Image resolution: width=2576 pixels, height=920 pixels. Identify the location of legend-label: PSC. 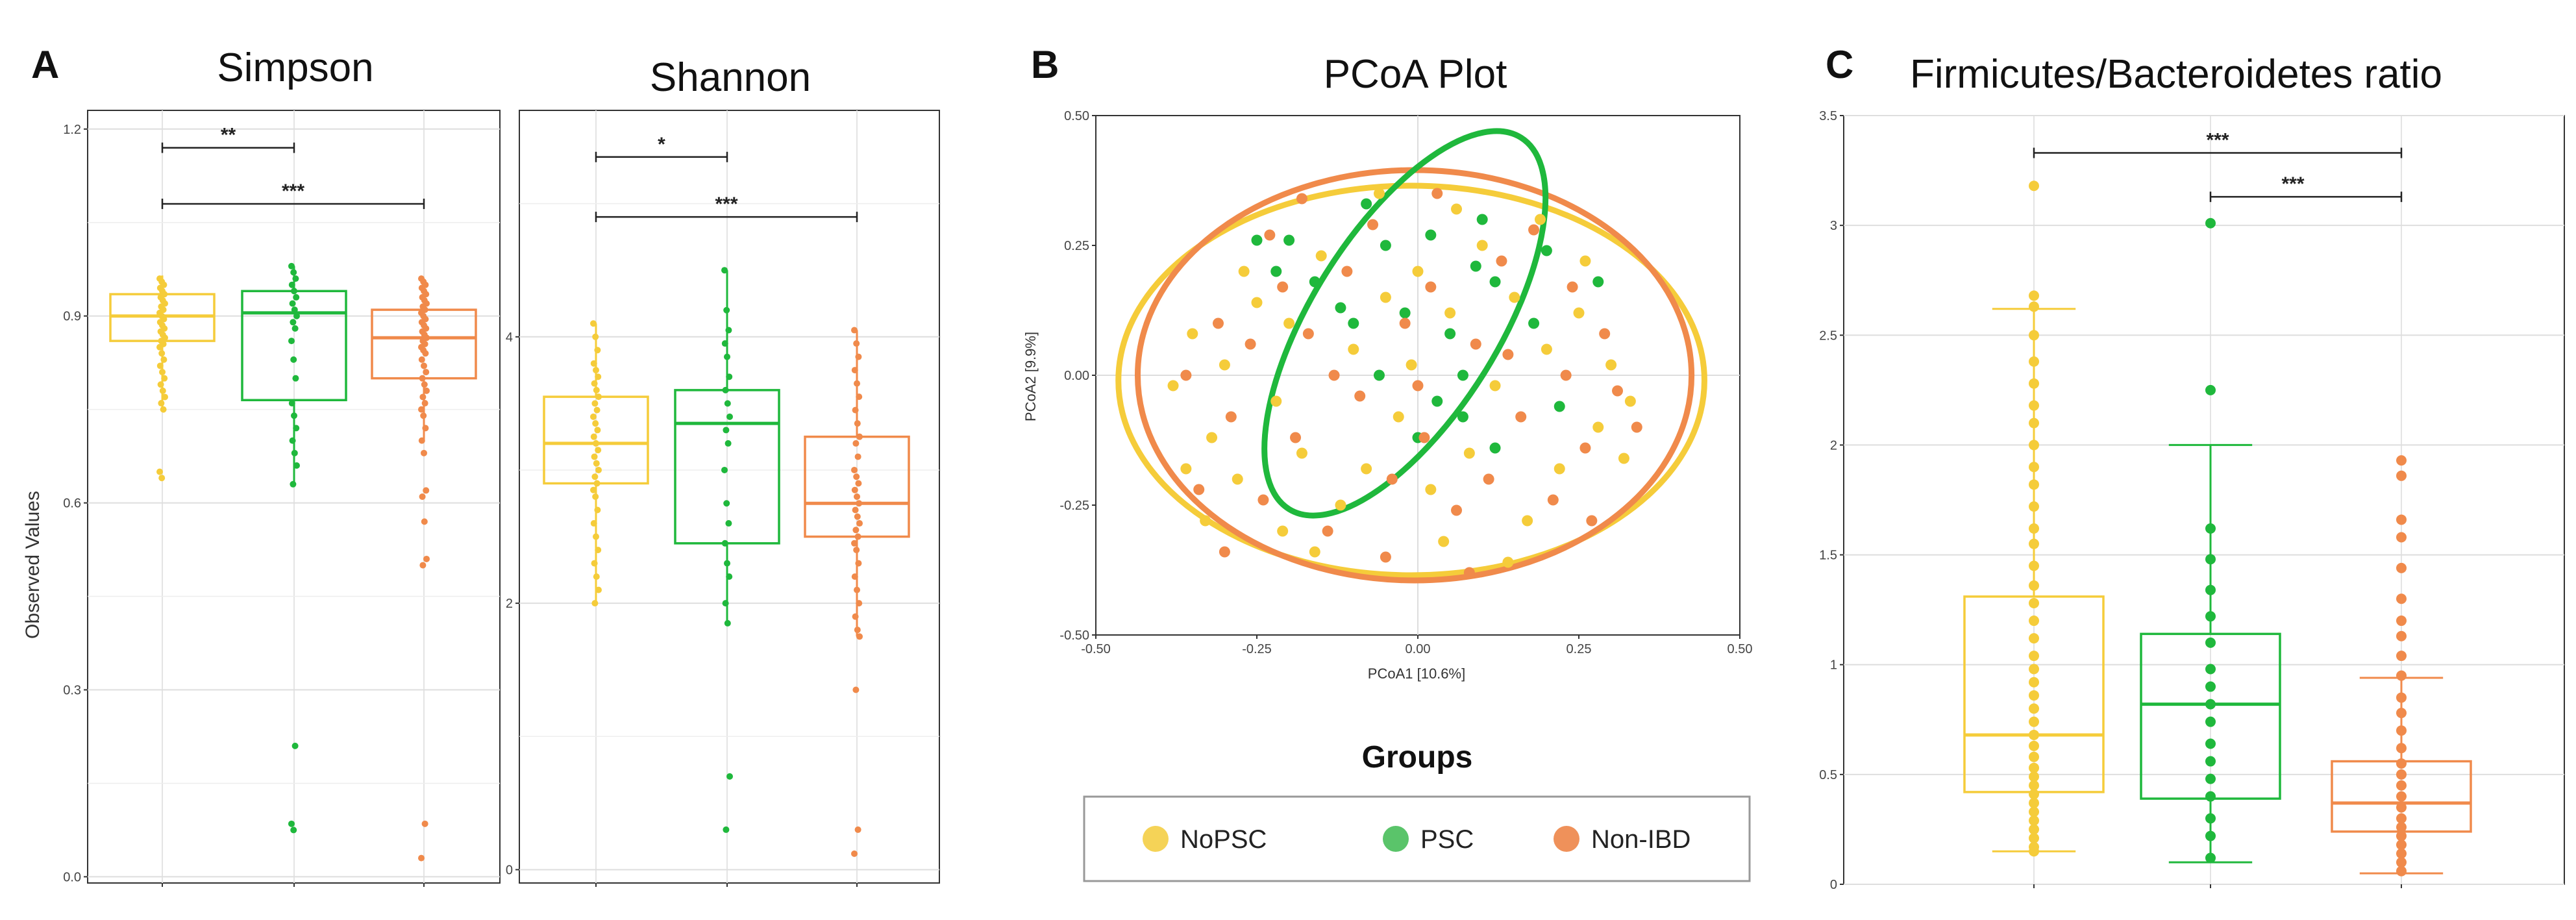
(1447, 840).